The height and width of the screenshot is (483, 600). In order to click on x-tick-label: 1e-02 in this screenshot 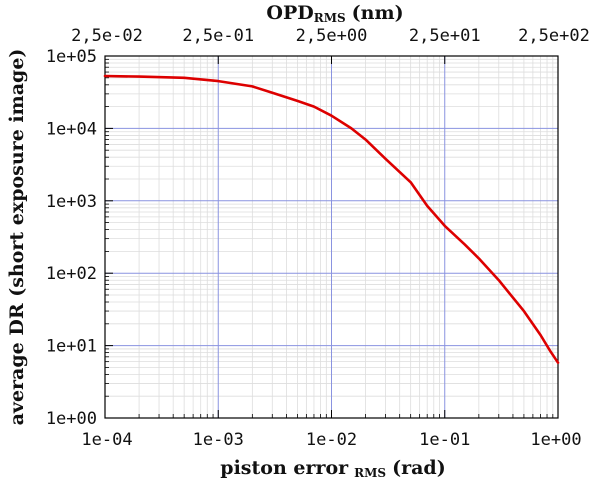, I will do `click(331, 440)`.